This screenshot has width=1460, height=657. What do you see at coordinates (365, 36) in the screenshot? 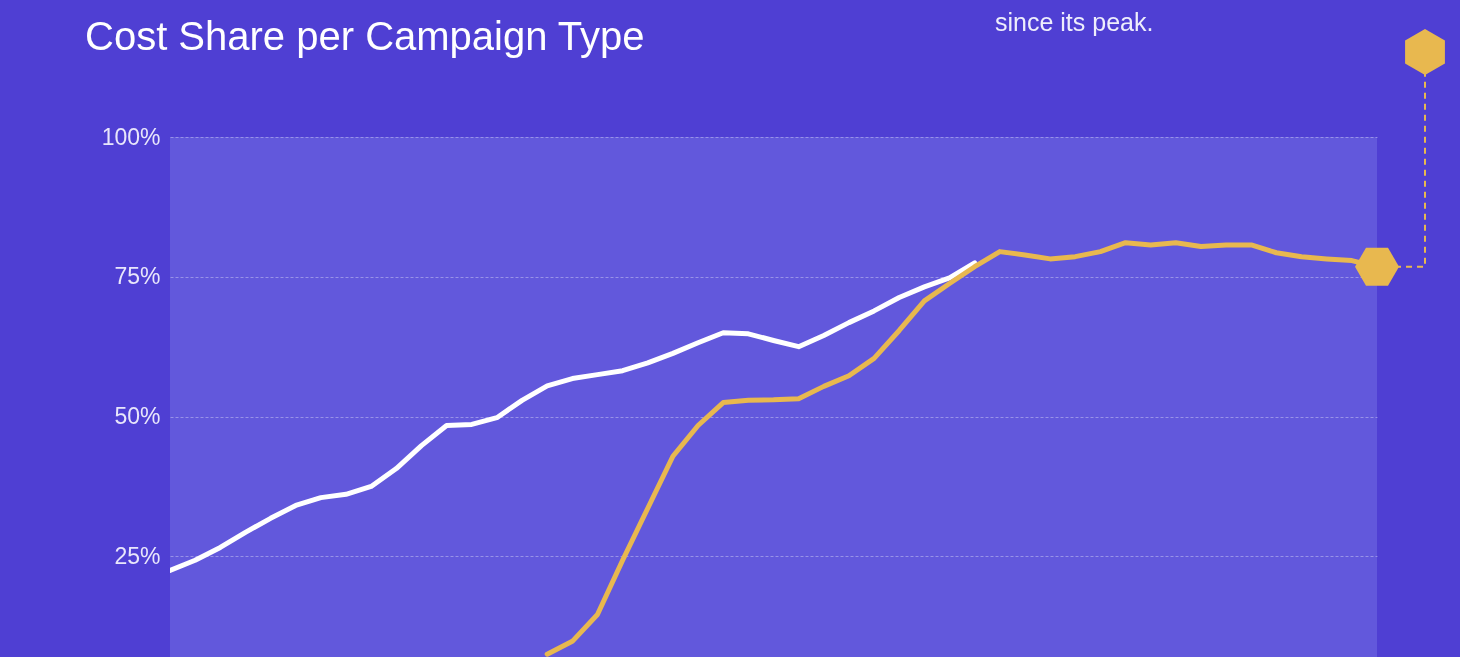
I see `chart-title: Cost Share per Campaign Type` at bounding box center [365, 36].